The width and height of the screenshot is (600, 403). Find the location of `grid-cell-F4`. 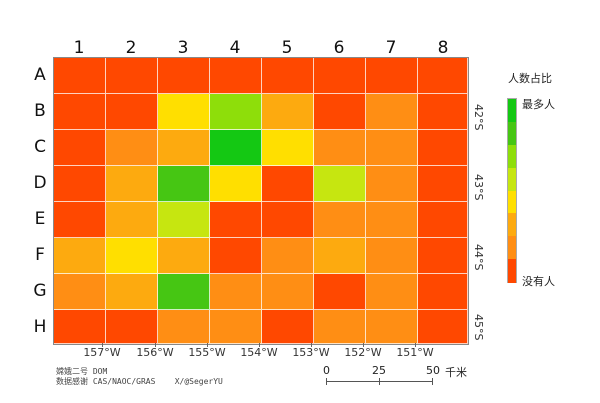

grid-cell-F4 is located at coordinates (236, 256).